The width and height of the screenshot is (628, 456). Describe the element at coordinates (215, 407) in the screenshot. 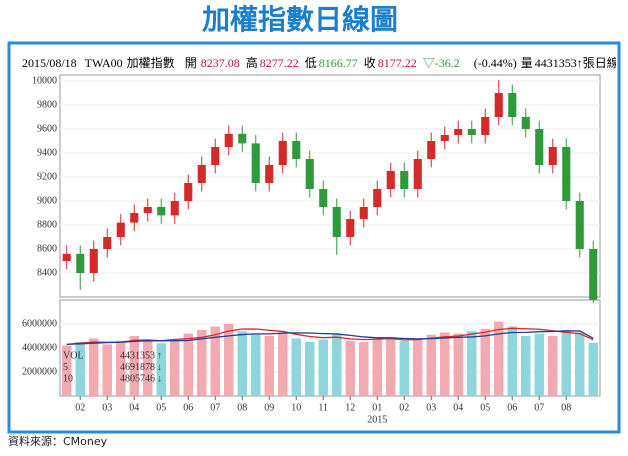

I see `x-tick-label: 07` at that location.